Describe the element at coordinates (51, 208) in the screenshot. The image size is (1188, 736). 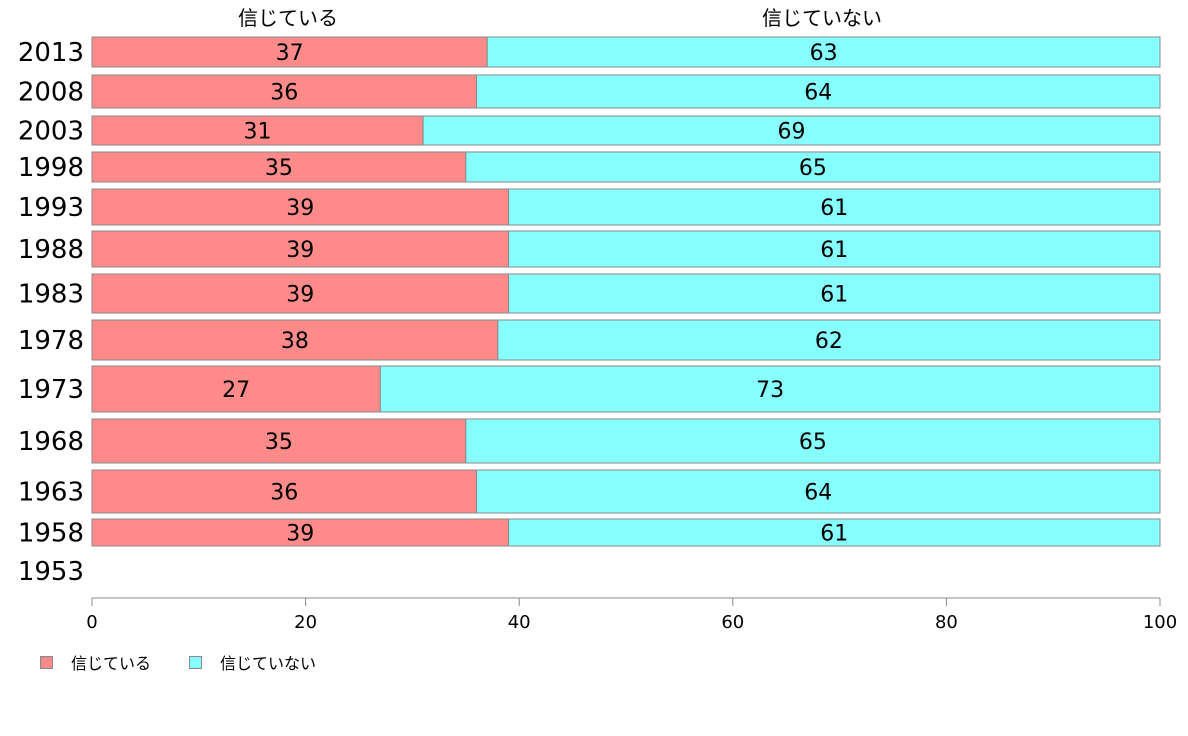
I see `year-label-1993: 1993` at that location.